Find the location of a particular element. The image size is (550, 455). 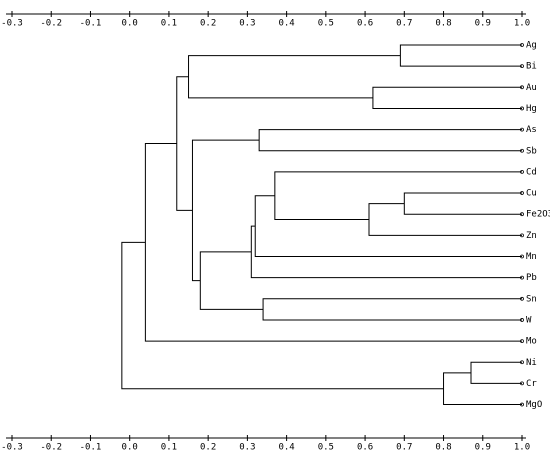

leaf-label: Cd is located at coordinates (531, 172).